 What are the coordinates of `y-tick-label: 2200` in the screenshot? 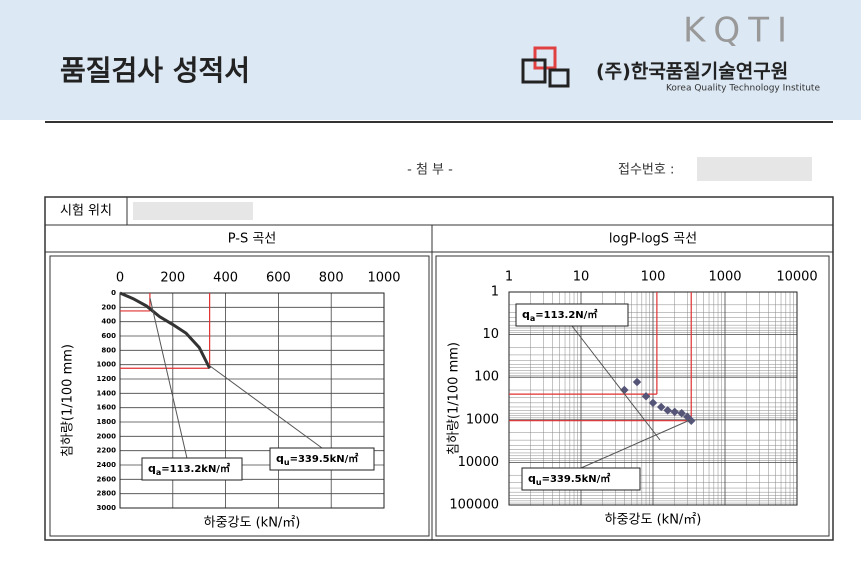 It's located at (107, 451).